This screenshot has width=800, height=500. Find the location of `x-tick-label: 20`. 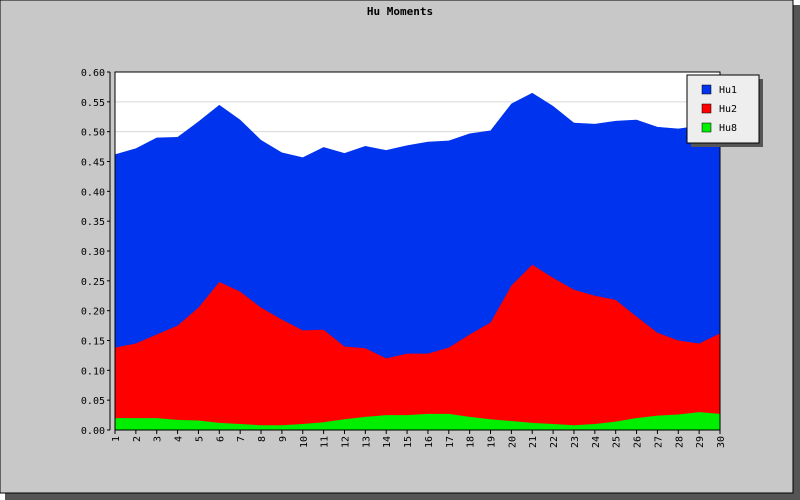

x-tick-label: 20 is located at coordinates (512, 442).